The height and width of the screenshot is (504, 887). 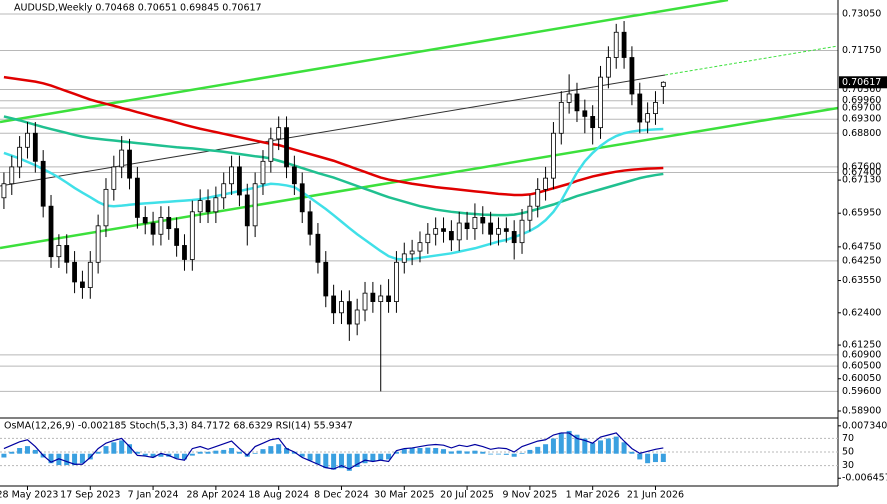 What do you see at coordinates (861, 213) in the screenshot?
I see `y-tick-label: 0.65950` at bounding box center [861, 213].